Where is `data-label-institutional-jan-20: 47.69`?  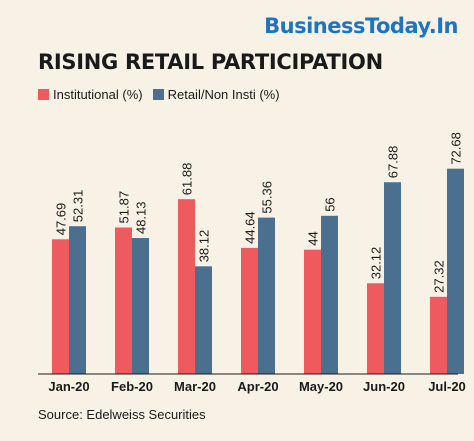
data-label-institutional-jan-20: 47.69 is located at coordinates (61, 219).